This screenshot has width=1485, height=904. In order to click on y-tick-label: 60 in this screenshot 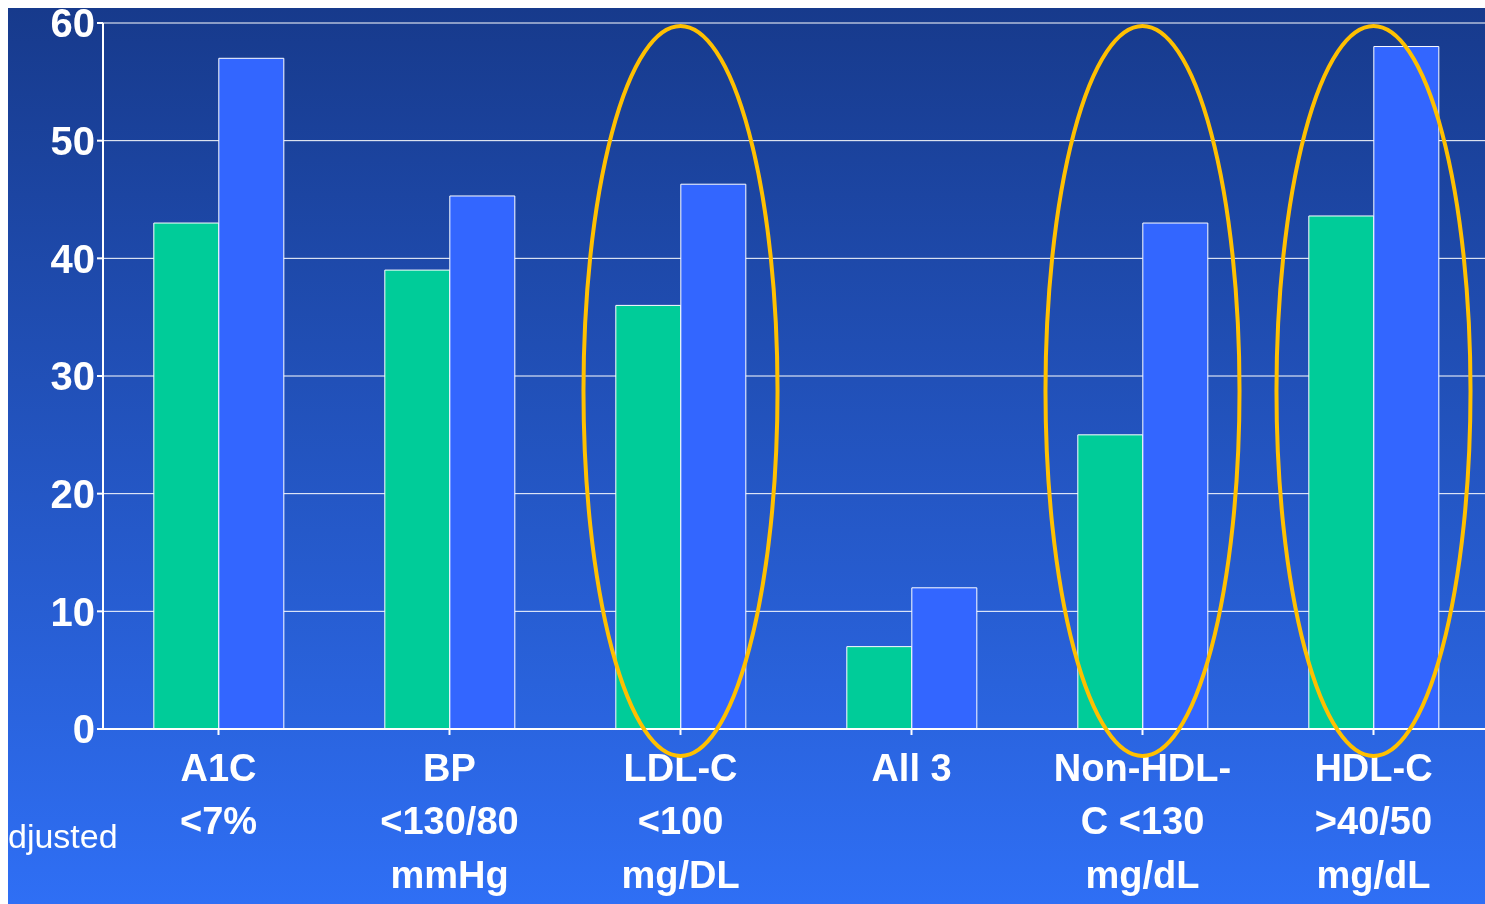, I will do `click(72, 23)`.